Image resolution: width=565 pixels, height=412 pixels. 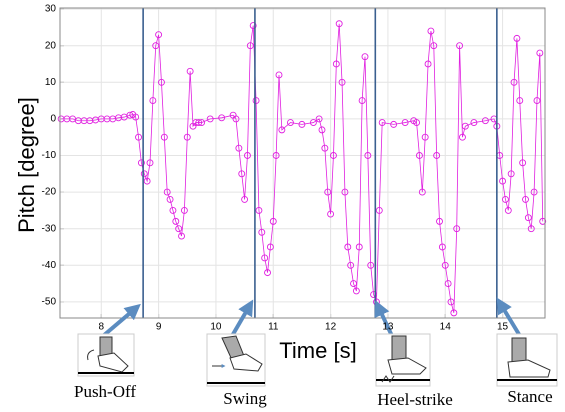 What do you see at coordinates (51, 82) in the screenshot?
I see `y-tick-label: 10` at bounding box center [51, 82].